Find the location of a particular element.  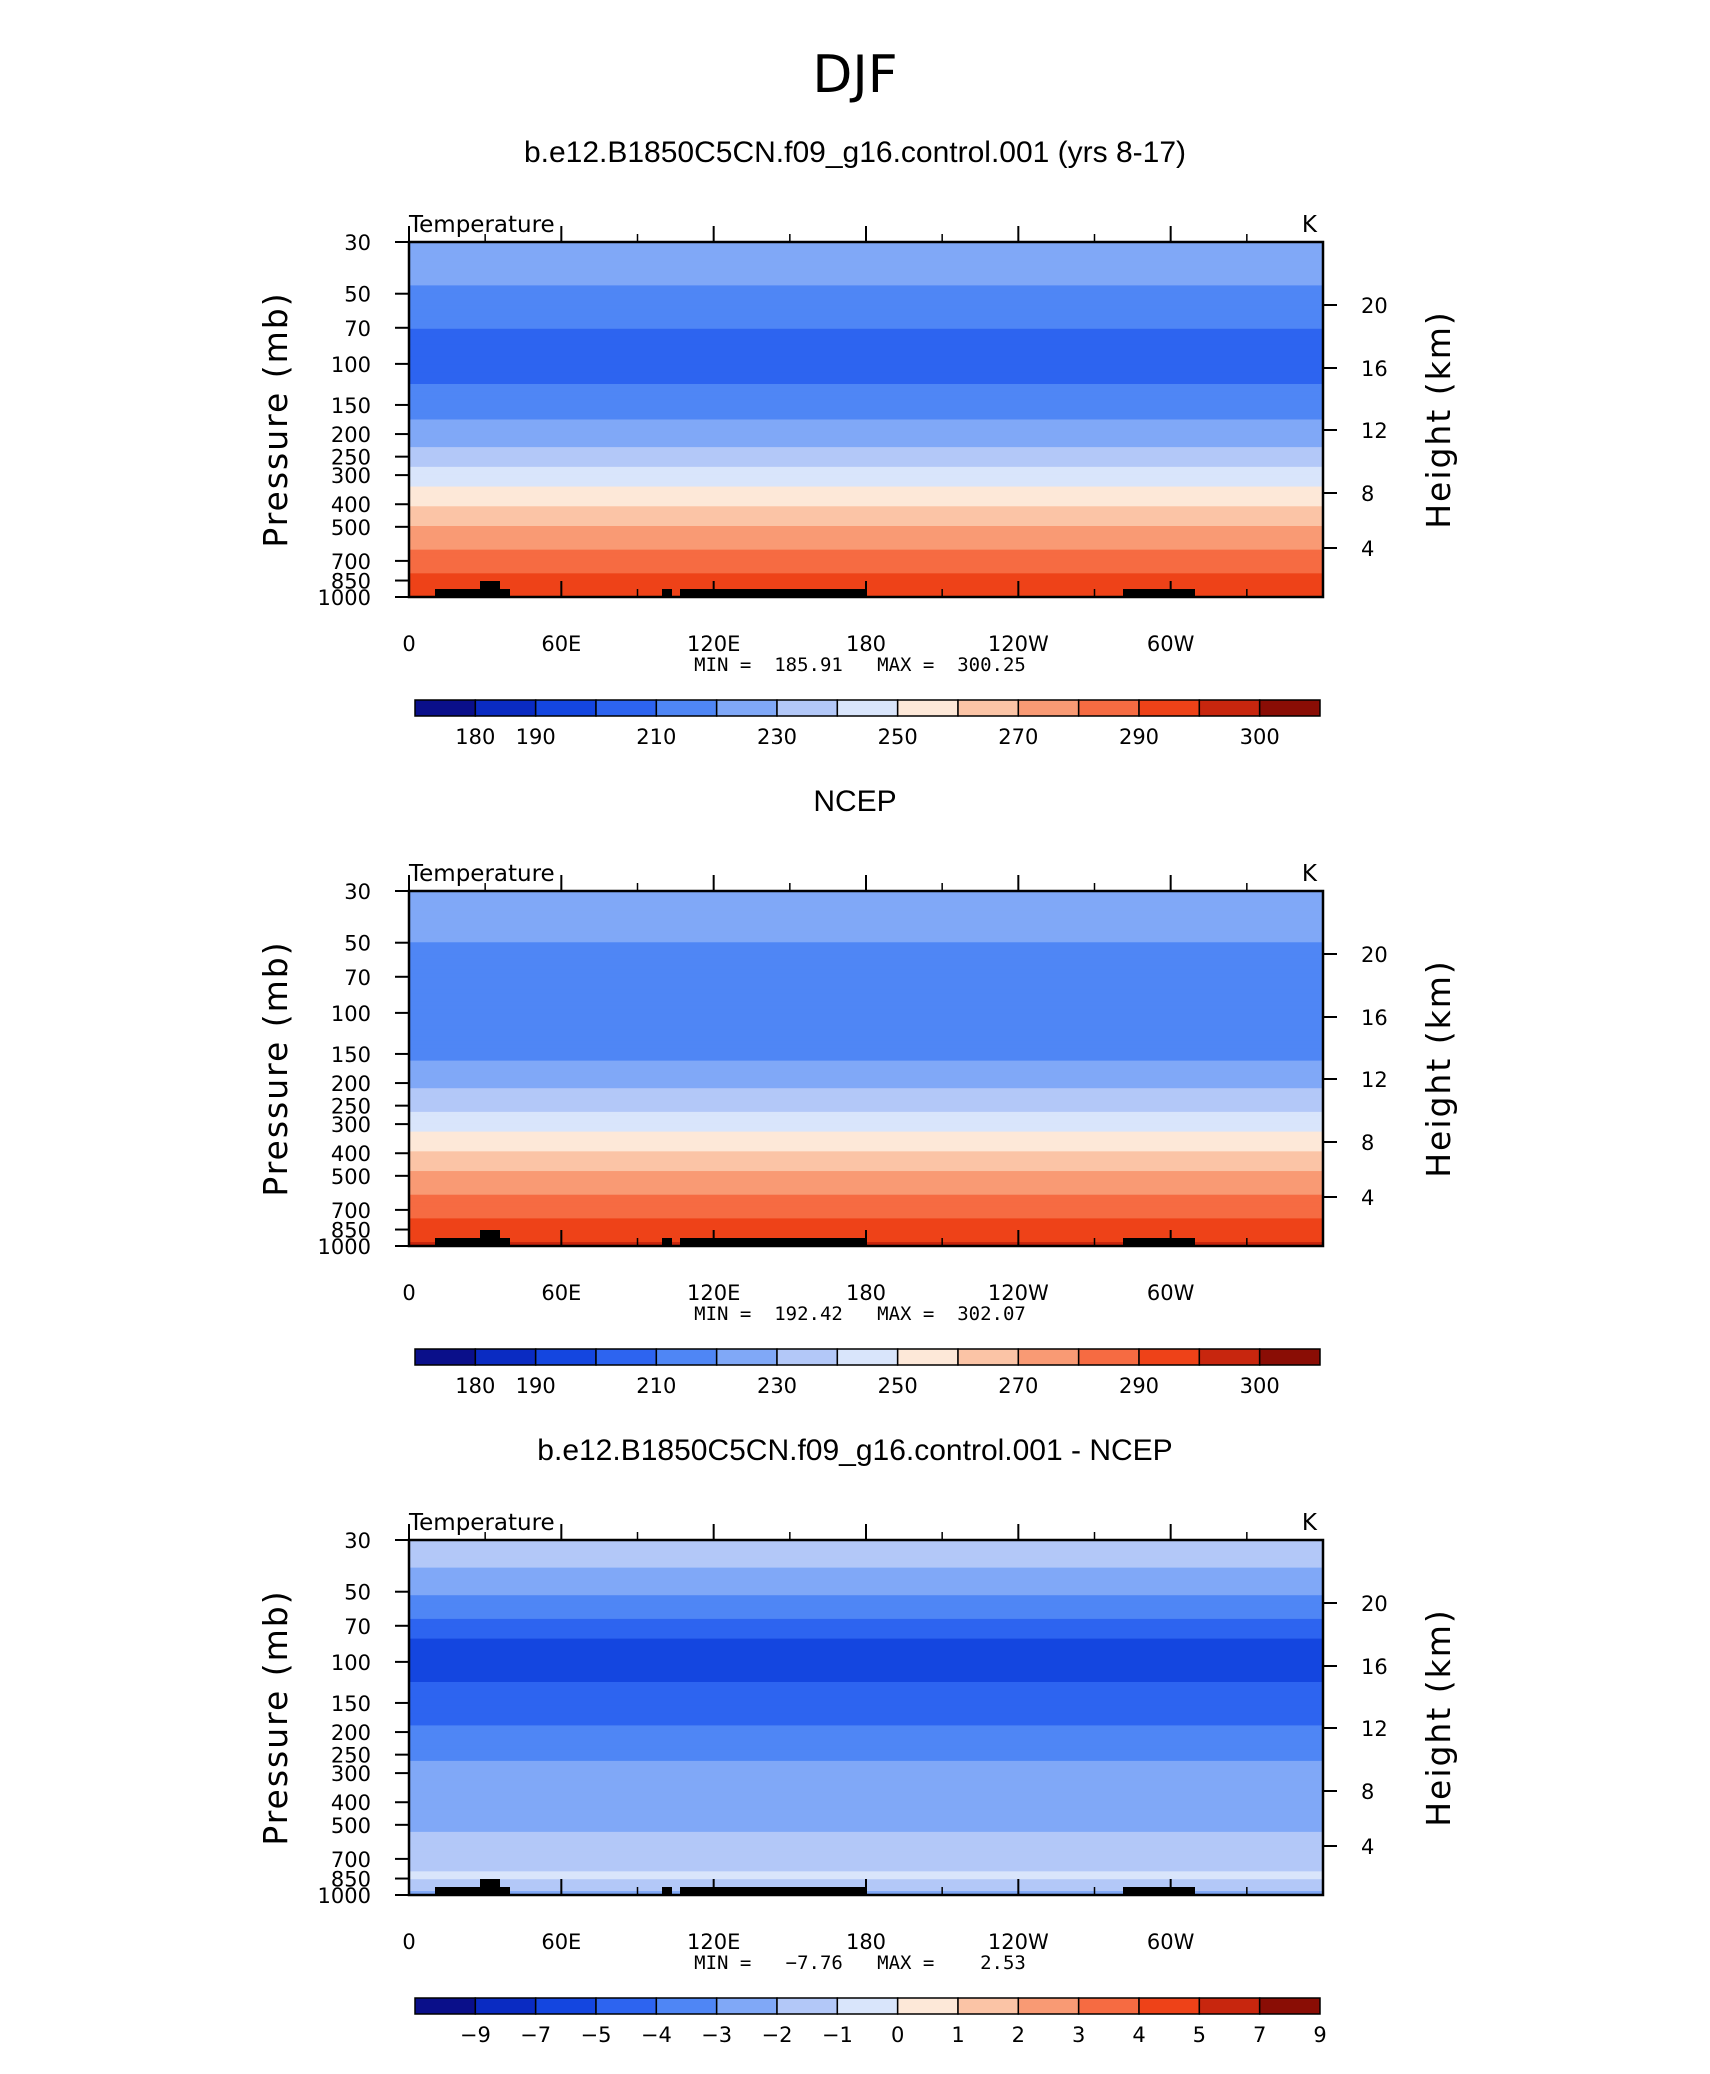

colorbar-label: 9 is located at coordinates (1319, 2035).